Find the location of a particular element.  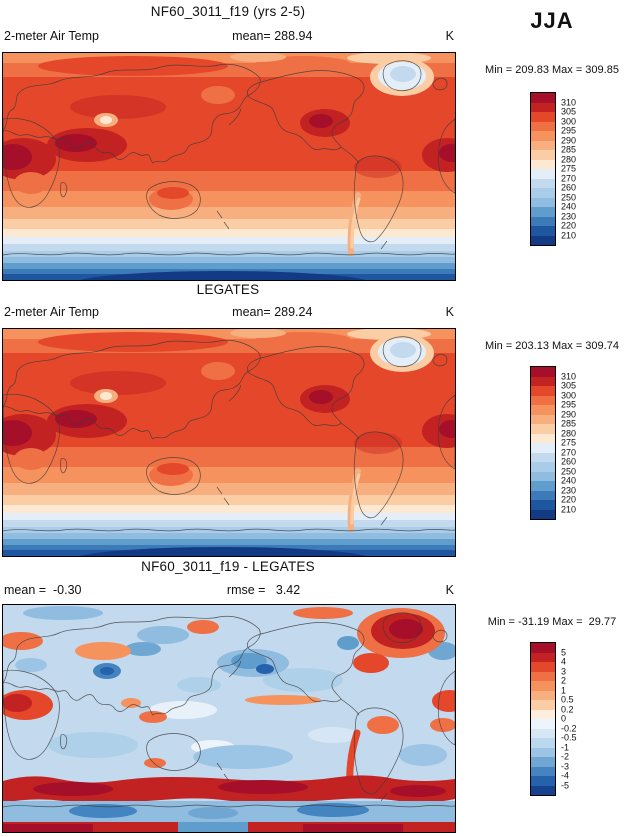

panel-3-title: NF60_3011_f19 - LEGATES is located at coordinates (228, 566).